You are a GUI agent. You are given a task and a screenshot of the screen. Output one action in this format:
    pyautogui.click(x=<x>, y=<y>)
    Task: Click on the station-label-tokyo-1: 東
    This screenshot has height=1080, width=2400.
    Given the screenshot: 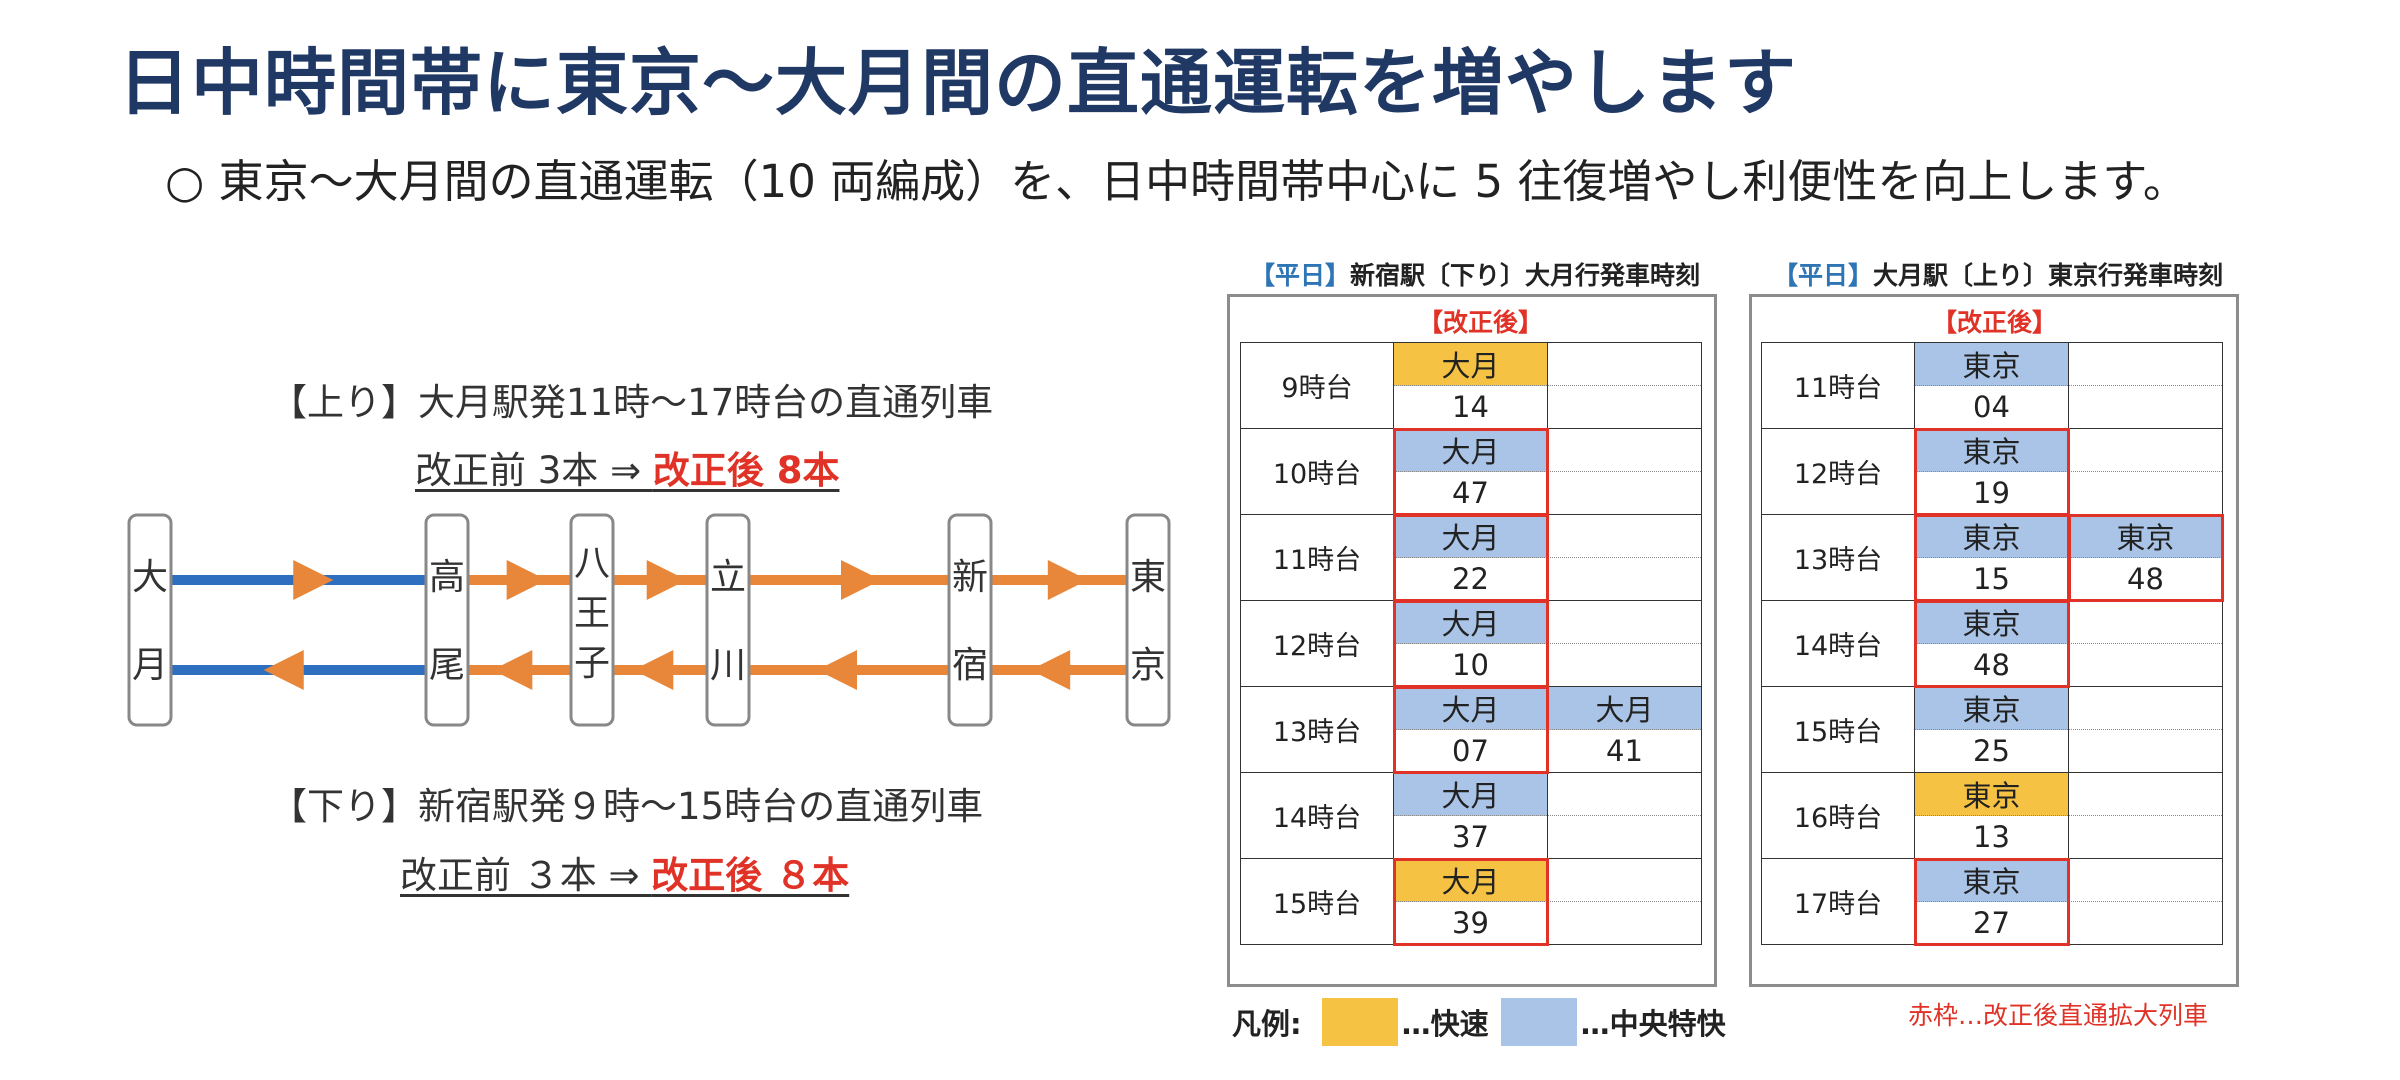 What is the action you would take?
    pyautogui.click(x=1148, y=577)
    